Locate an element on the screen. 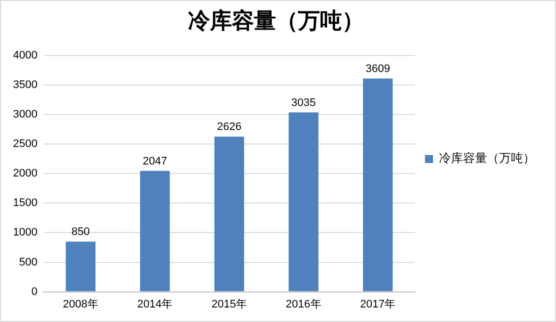 The width and height of the screenshot is (556, 322). y-tick-label: 4000 is located at coordinates (25, 55).